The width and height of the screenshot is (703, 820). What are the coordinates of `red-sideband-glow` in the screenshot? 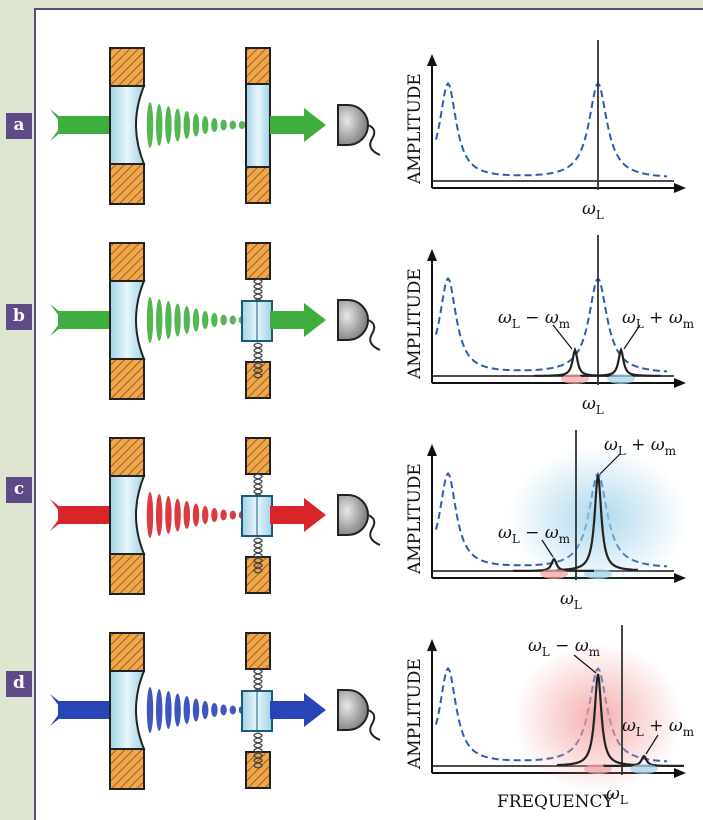 It's located at (598, 718).